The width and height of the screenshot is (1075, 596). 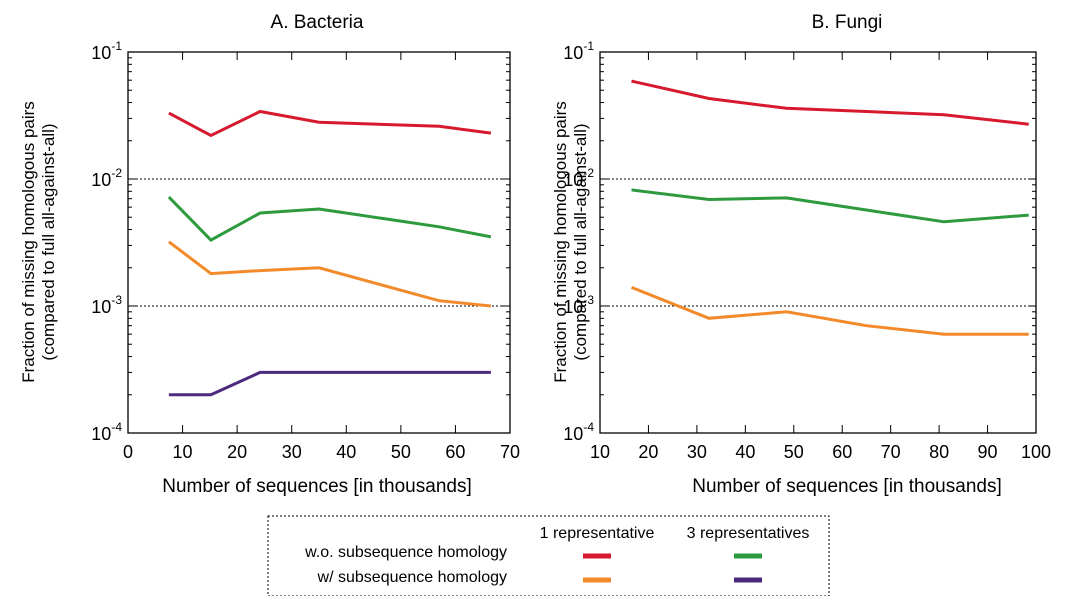 I want to click on legend-row-label: w/ subsequence homology, so click(x=412, y=577).